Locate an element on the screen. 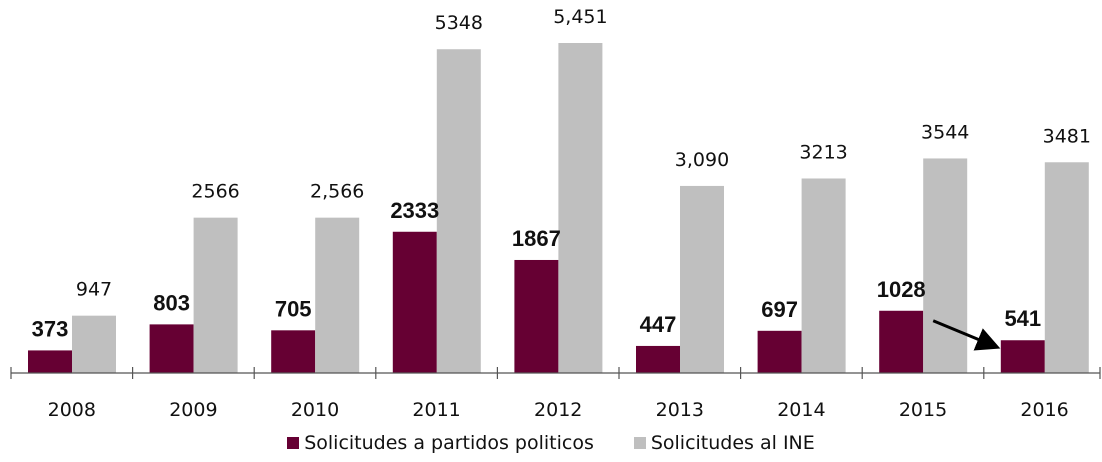 The width and height of the screenshot is (1102, 462). data-label-ine-2016: 3481 is located at coordinates (1067, 136).